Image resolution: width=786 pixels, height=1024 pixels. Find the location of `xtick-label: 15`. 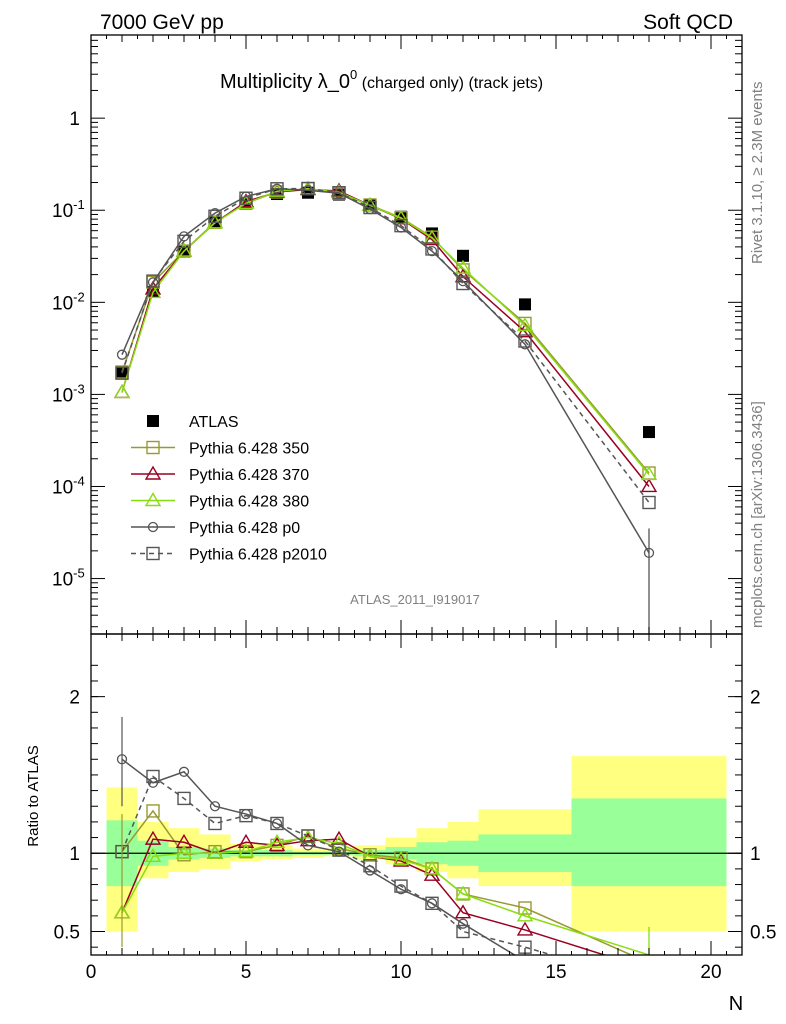

xtick-label: 15 is located at coordinates (555, 972).